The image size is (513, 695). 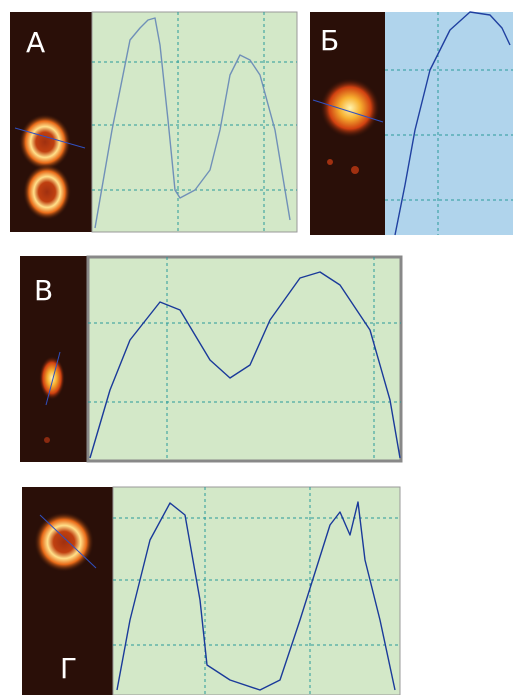 I want to click on panel-label: Г, so click(x=68, y=668).